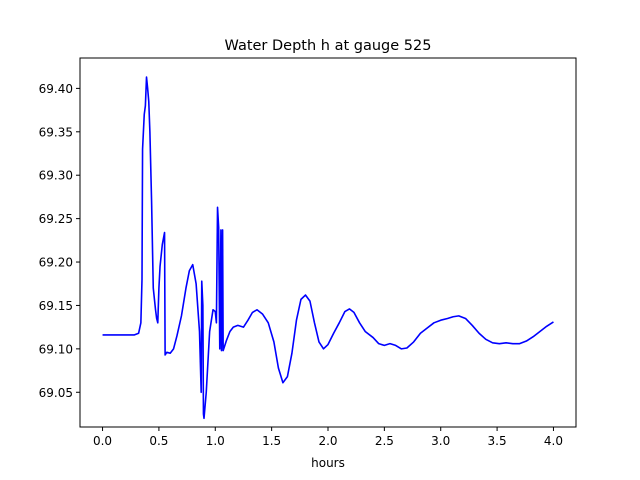 This screenshot has height=480, width=640. I want to click on x-tick-label: 3.5, so click(497, 441).